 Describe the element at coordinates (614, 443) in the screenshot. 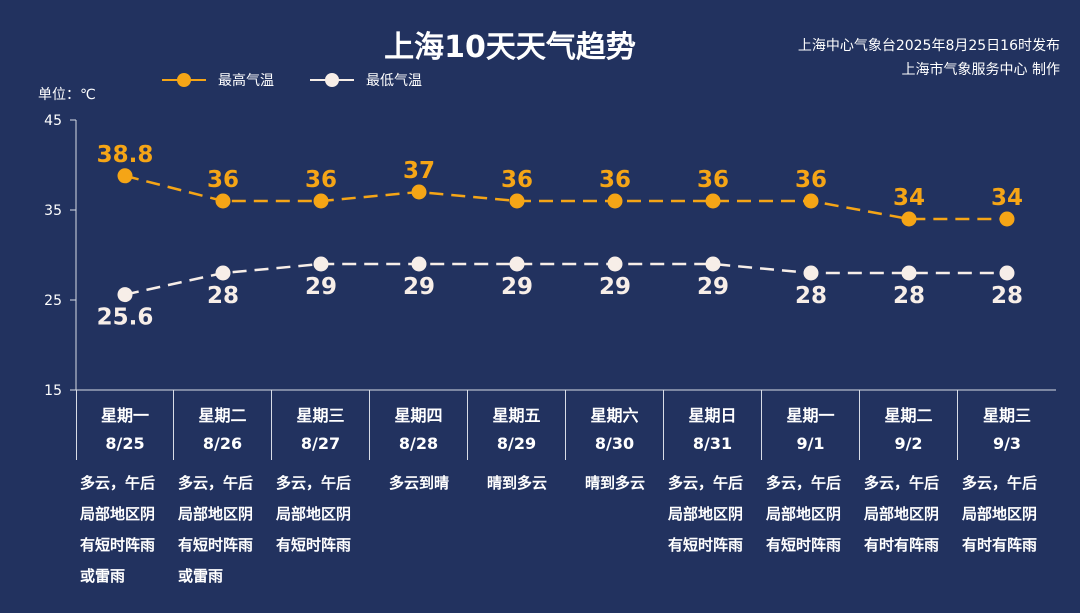

I see `date-label: 8/30` at that location.